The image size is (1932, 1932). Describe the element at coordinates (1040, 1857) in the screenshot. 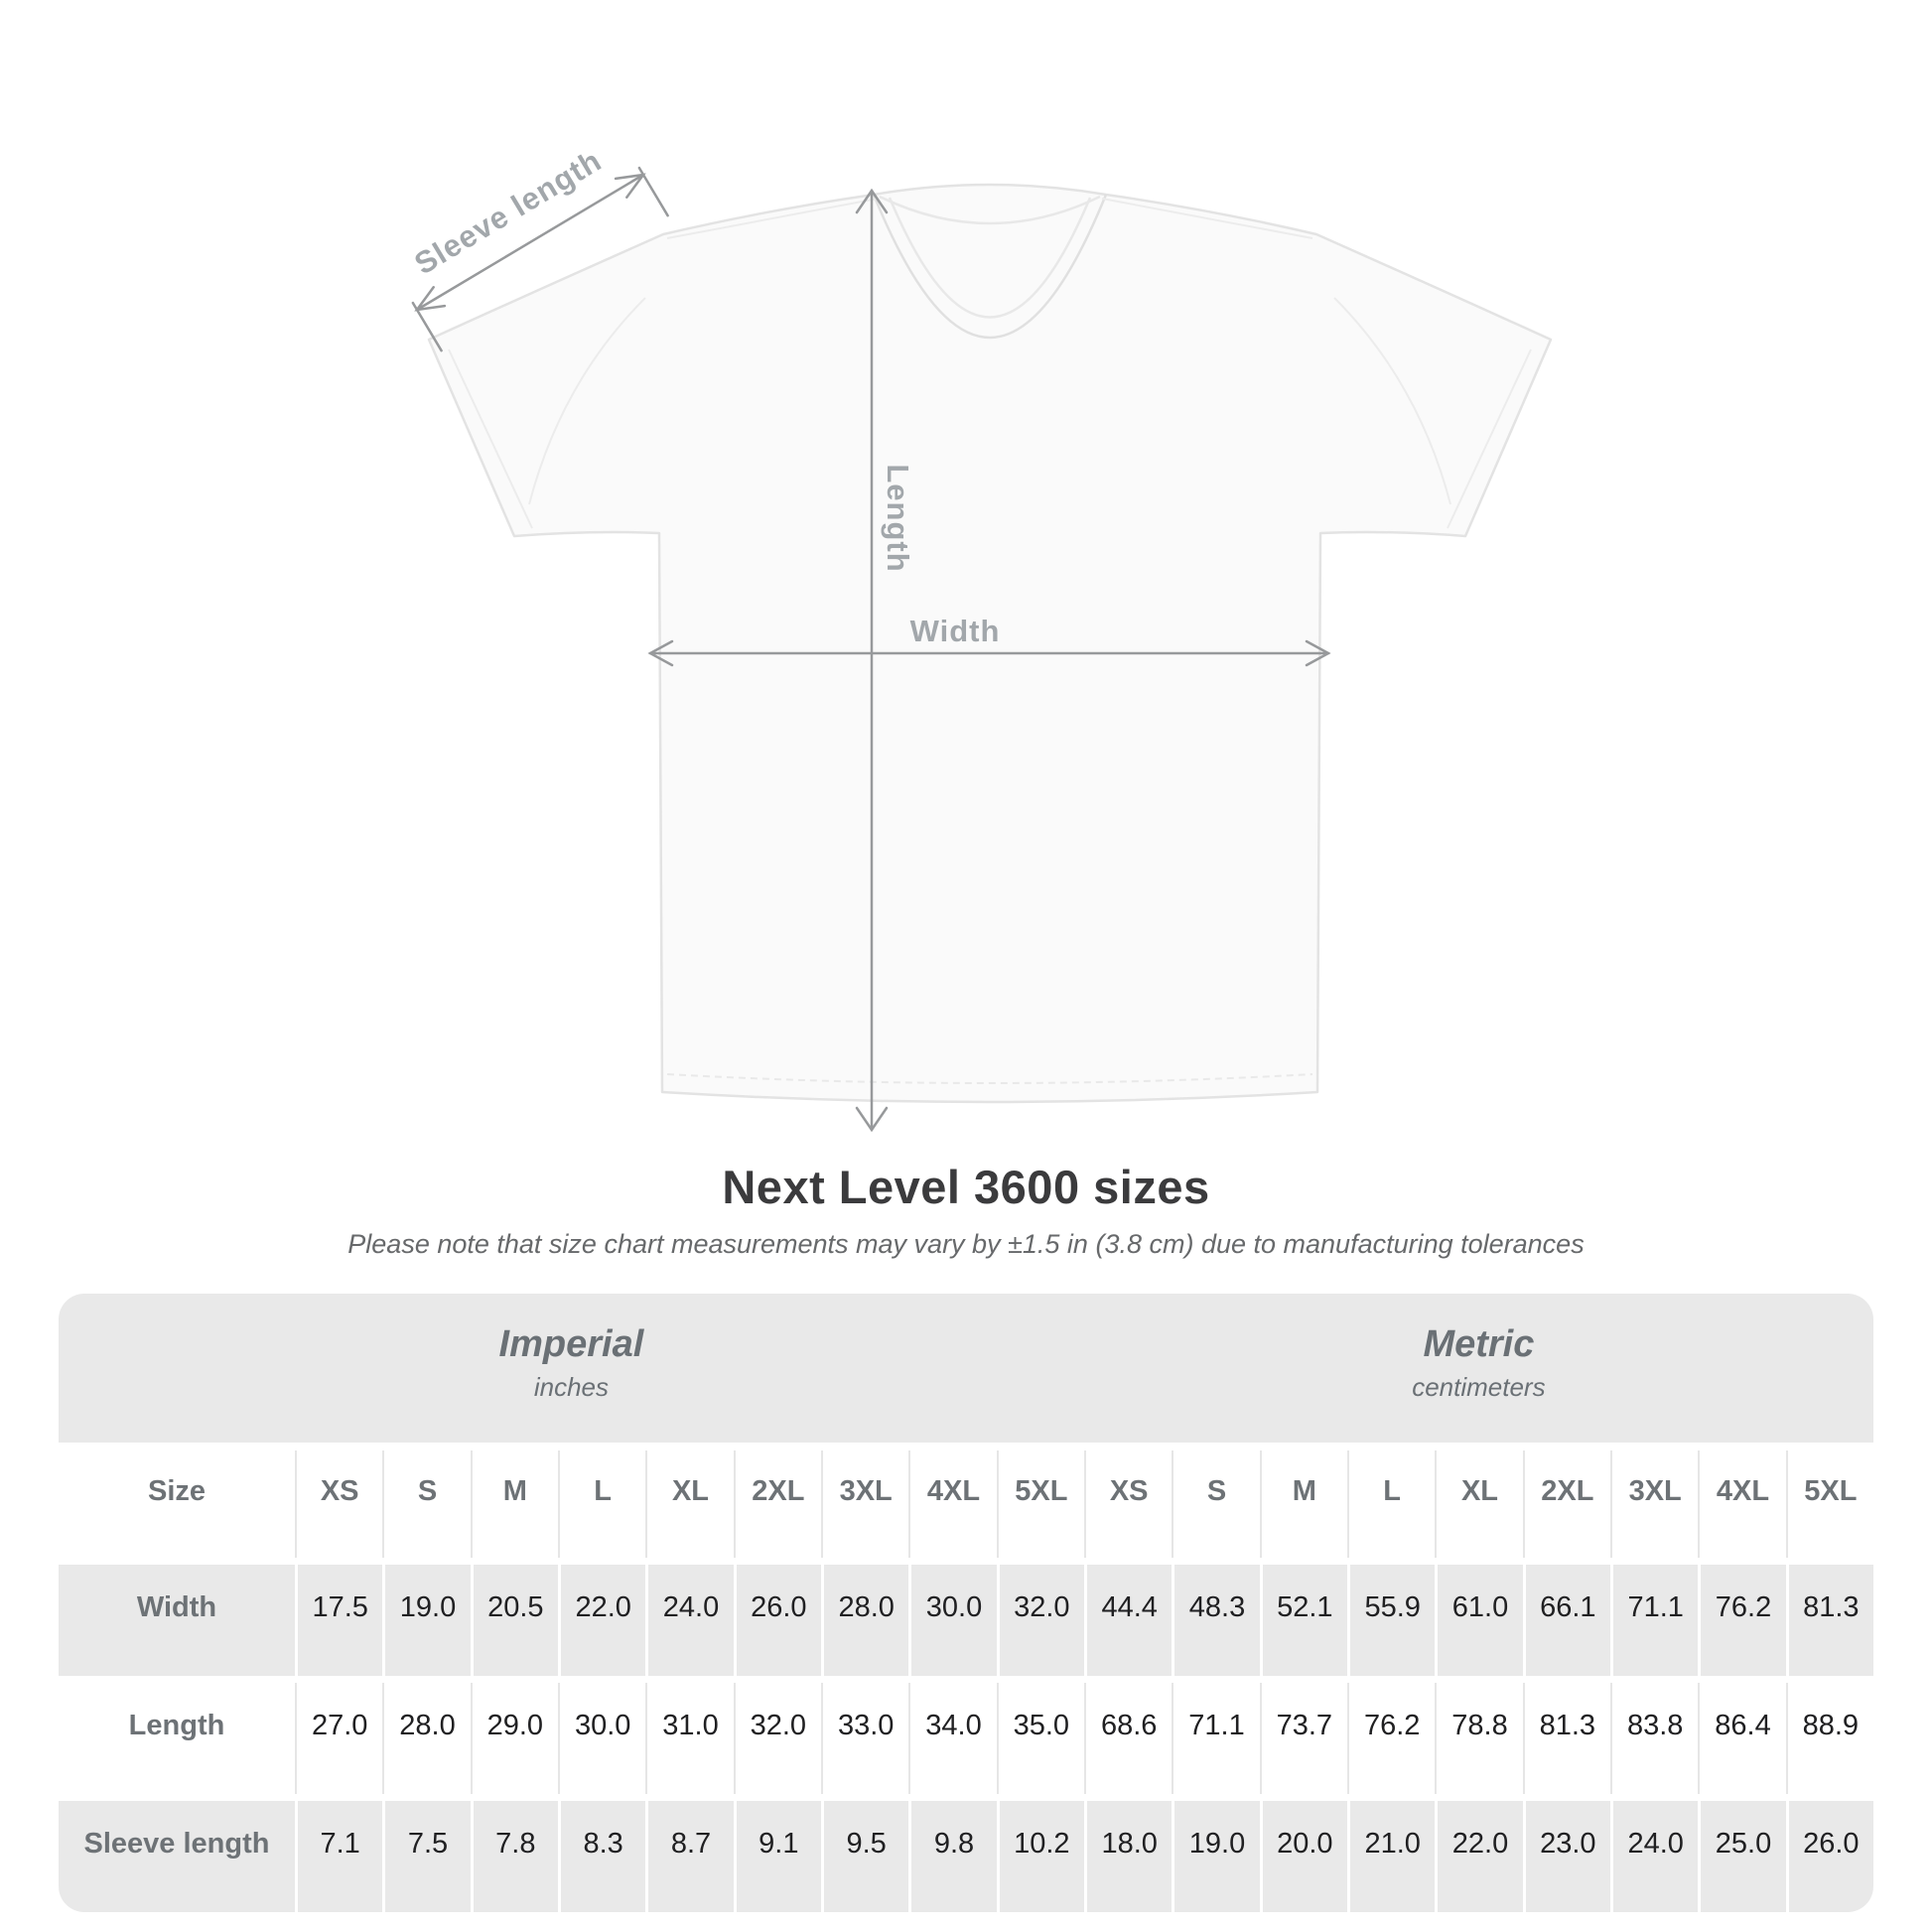

I see `imperial-value: 10.2` at that location.